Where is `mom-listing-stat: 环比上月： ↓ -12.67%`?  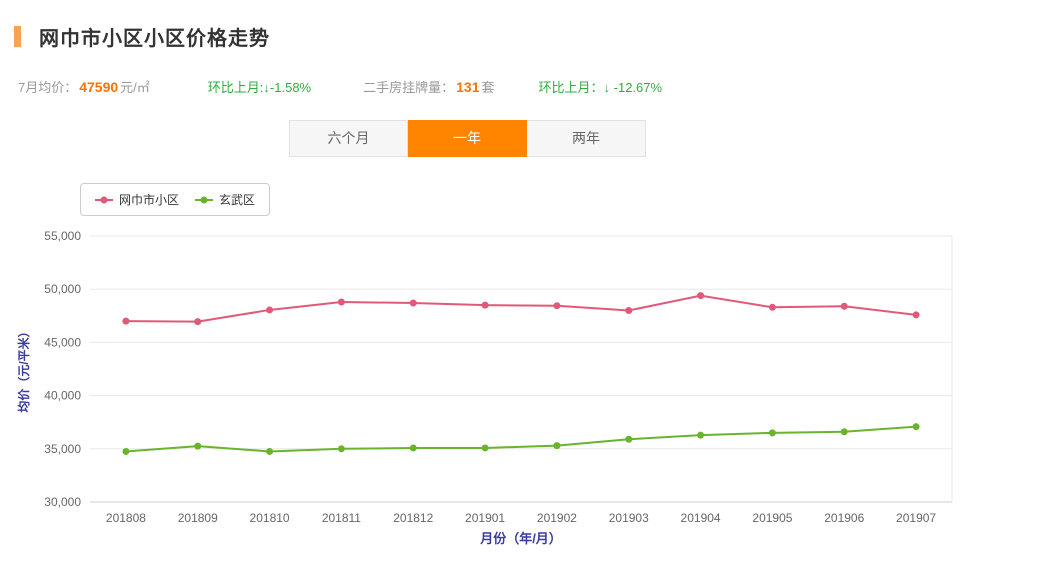
mom-listing-stat: 环比上月： ↓ -12.67% is located at coordinates (601, 86).